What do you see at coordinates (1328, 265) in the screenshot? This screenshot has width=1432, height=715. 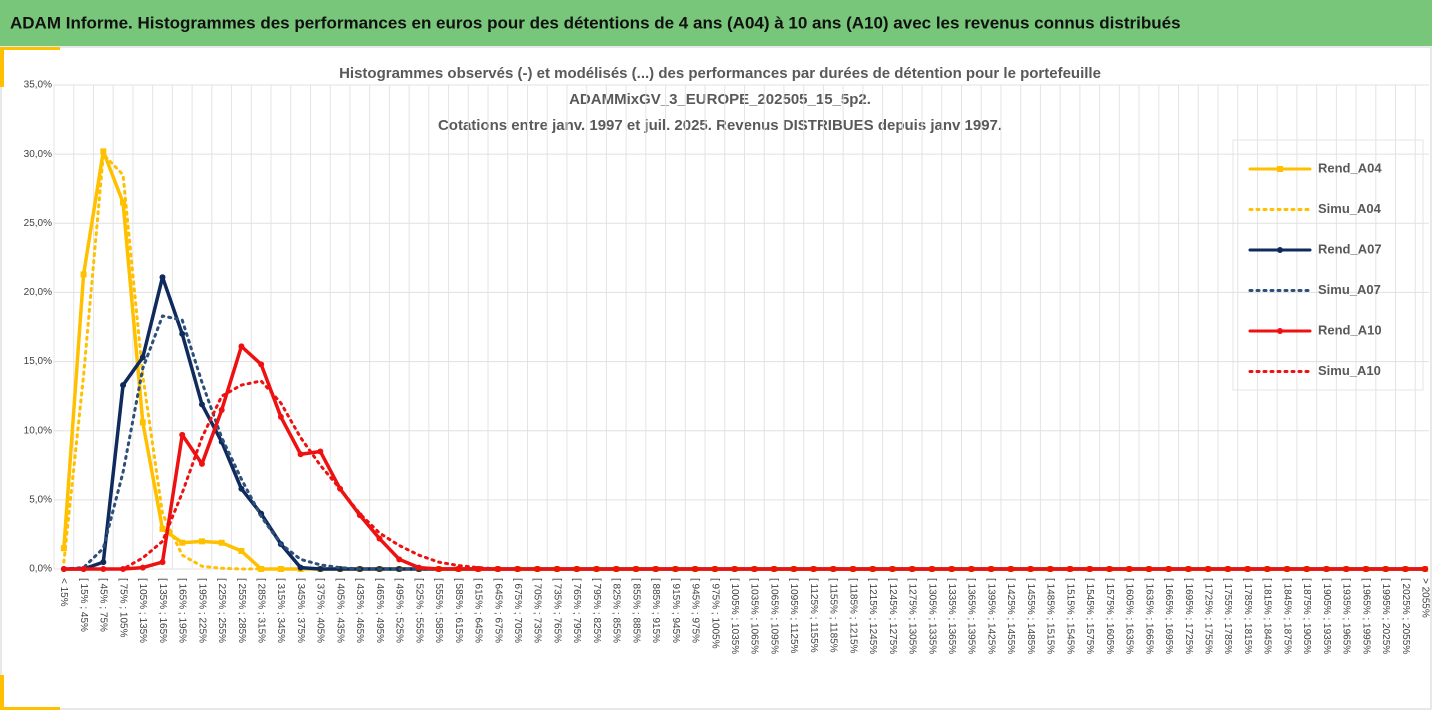 I see `legend-box` at bounding box center [1328, 265].